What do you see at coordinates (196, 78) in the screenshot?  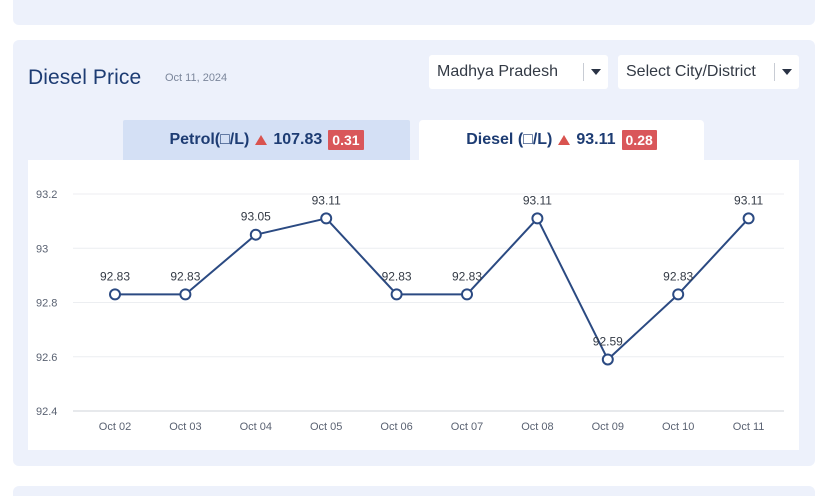 I see `price-date: Oct 11, 2024` at bounding box center [196, 78].